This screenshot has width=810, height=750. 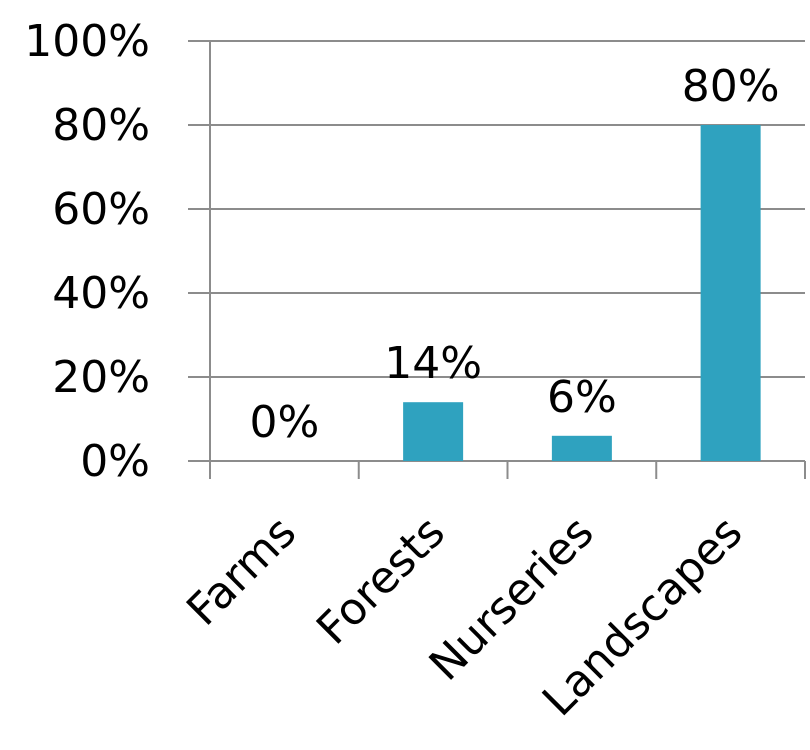 What do you see at coordinates (381, 581) in the screenshot?
I see `category-label: Forests` at bounding box center [381, 581].